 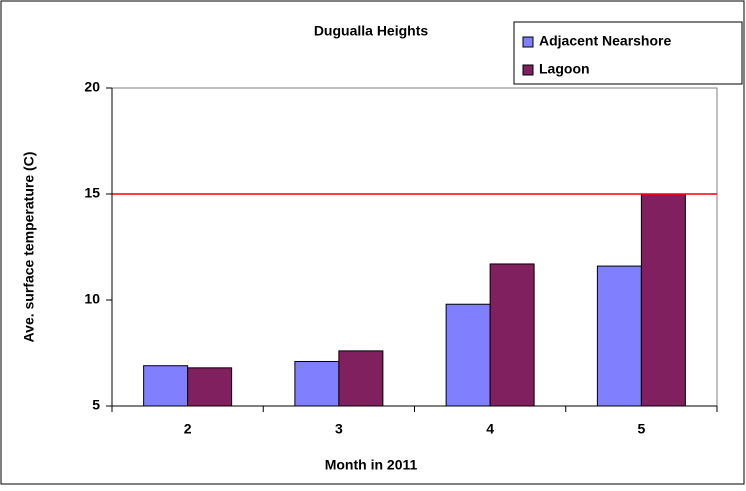 What do you see at coordinates (339, 429) in the screenshot?
I see `x-tick-label: 3` at bounding box center [339, 429].